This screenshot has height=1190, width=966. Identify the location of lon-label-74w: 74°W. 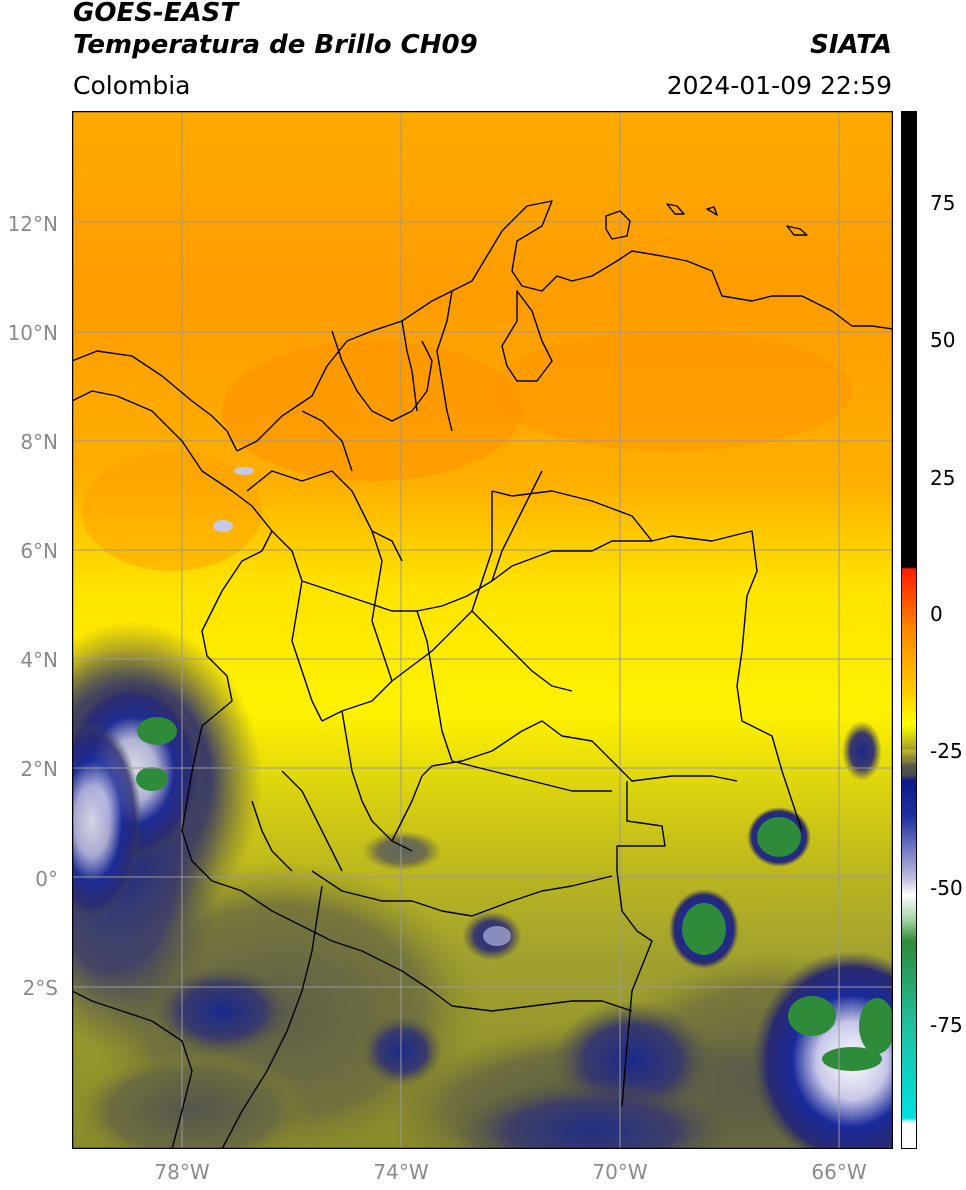
(401, 1172).